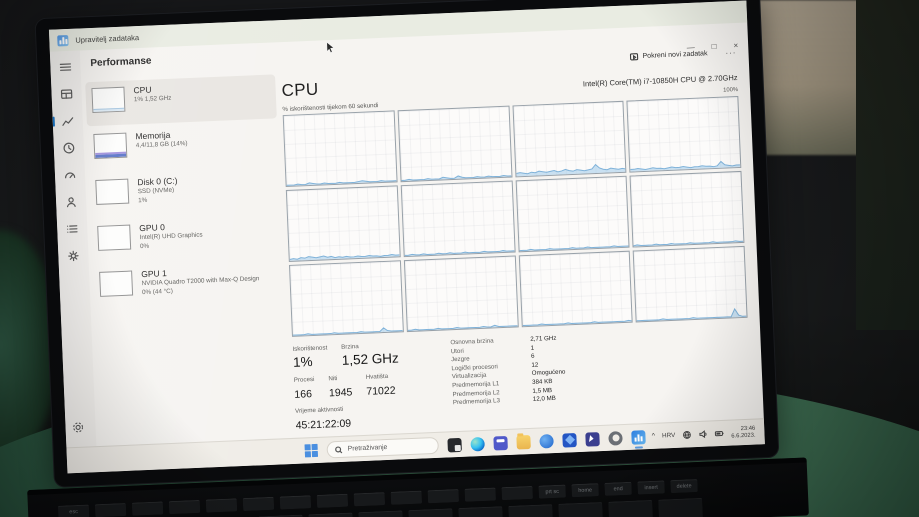  I want to click on taskbar-app-remote-desktop, so click(592, 439).